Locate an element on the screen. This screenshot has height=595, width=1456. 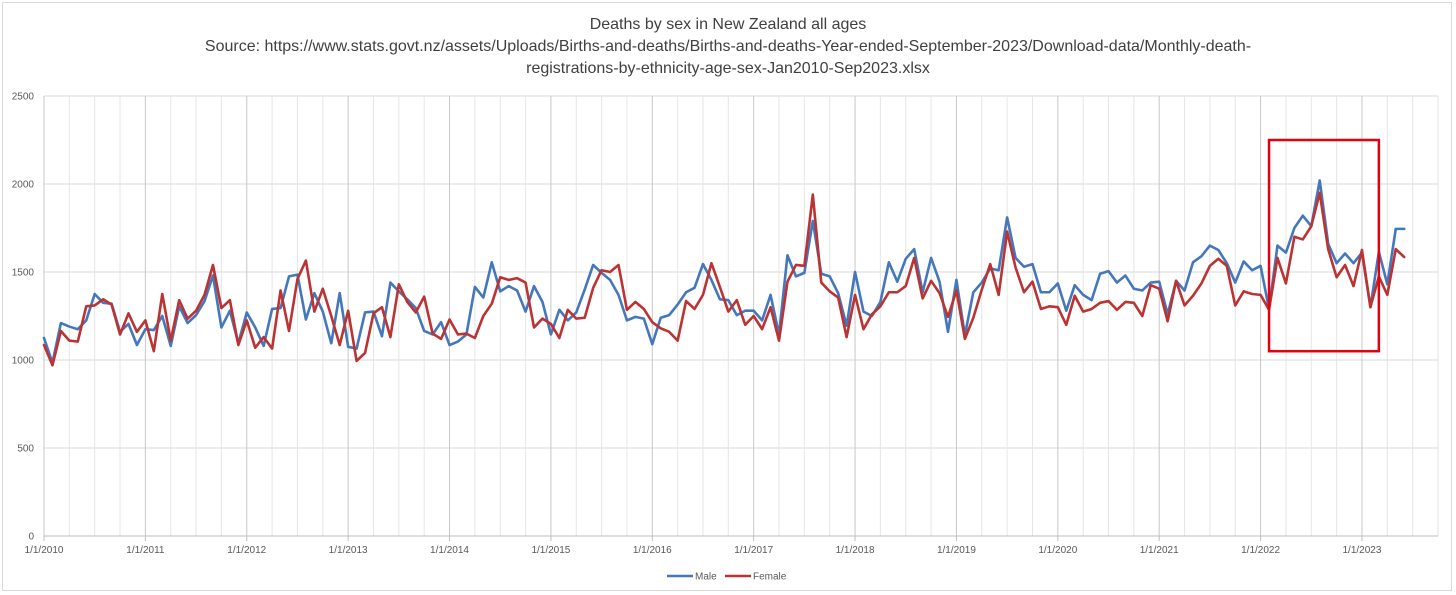
x-tick-label: 1/1/2015 is located at coordinates (550, 550).